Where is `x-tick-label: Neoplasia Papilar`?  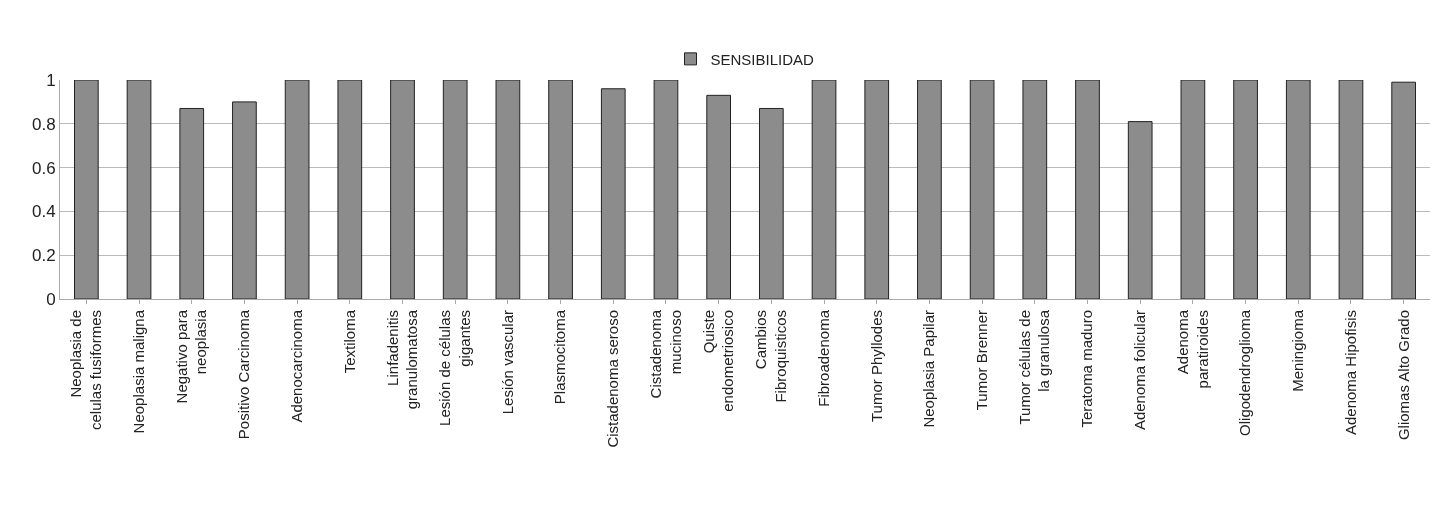
x-tick-label: Neoplasia Papilar is located at coordinates (929, 369).